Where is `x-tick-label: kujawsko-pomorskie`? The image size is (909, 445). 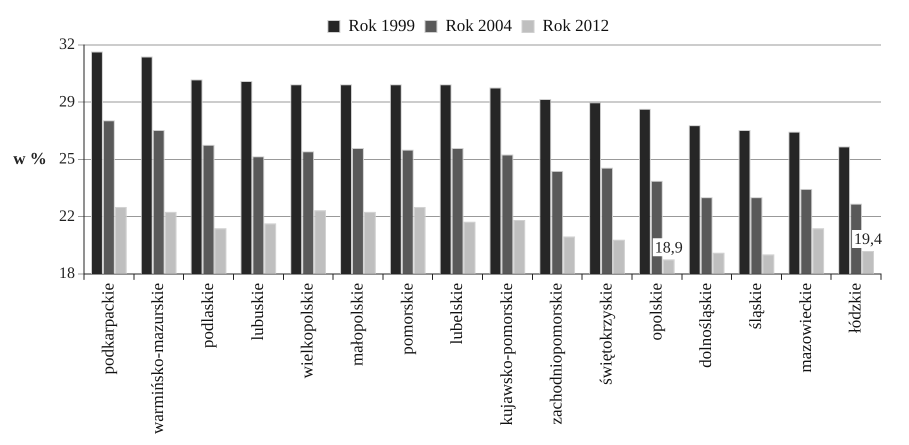
x-tick-label: kujawsko-pomorskie is located at coordinates (506, 354).